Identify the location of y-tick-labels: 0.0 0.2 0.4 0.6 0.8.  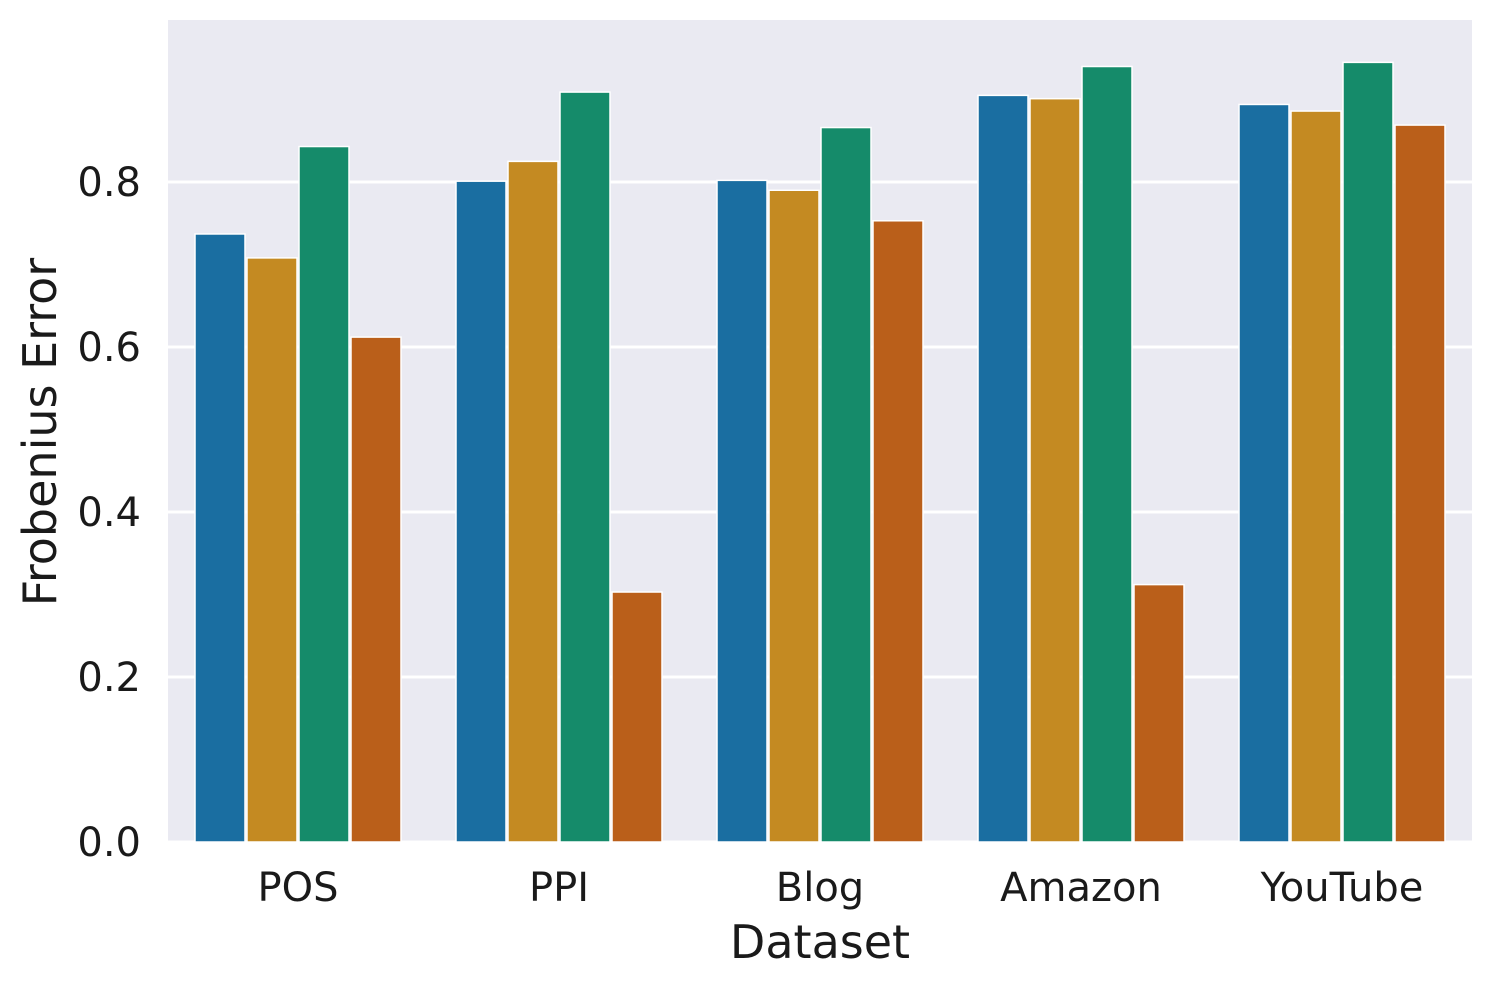
(109, 513).